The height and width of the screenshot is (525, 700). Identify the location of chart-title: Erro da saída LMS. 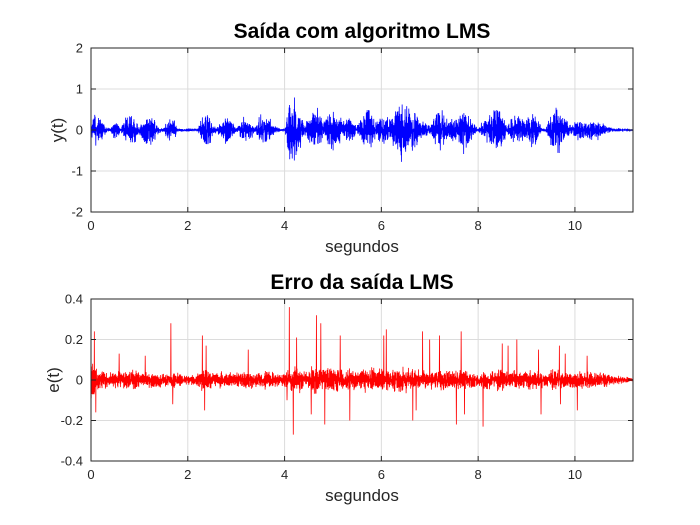
(361, 282).